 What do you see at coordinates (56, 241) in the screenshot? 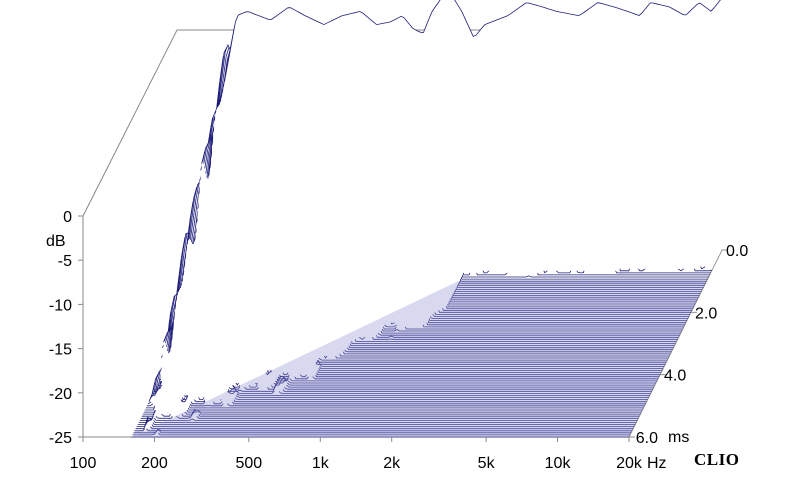
I see `y-unit-label: dB` at bounding box center [56, 241].